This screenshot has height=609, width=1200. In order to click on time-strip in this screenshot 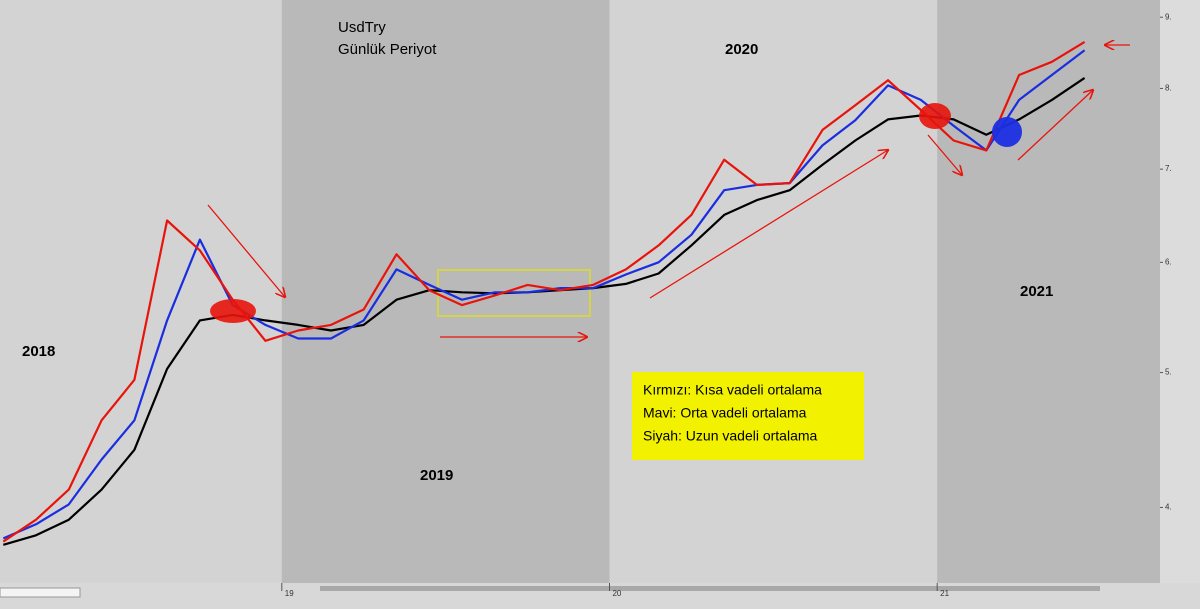, I will do `click(710, 588)`.